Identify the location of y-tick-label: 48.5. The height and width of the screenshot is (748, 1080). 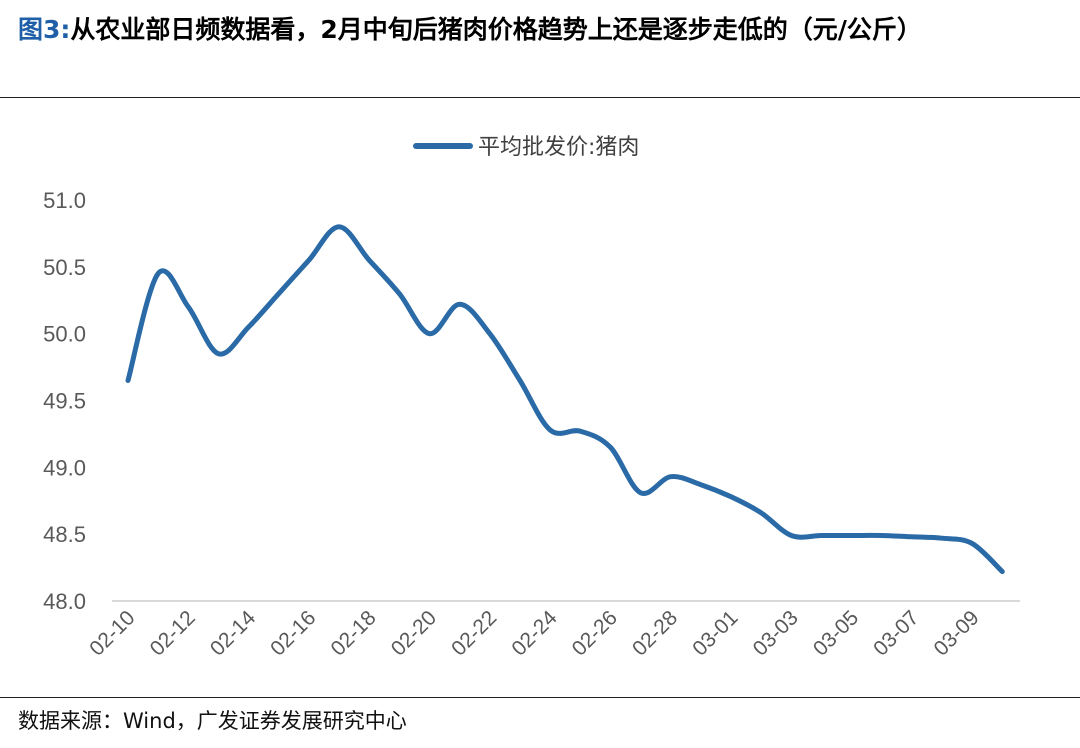
(64, 534).